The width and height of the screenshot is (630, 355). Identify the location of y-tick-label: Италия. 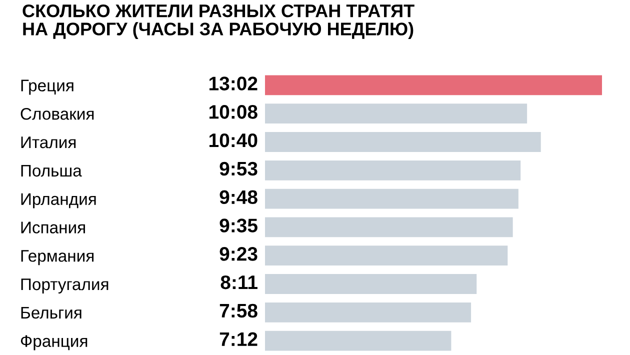
(48, 142).